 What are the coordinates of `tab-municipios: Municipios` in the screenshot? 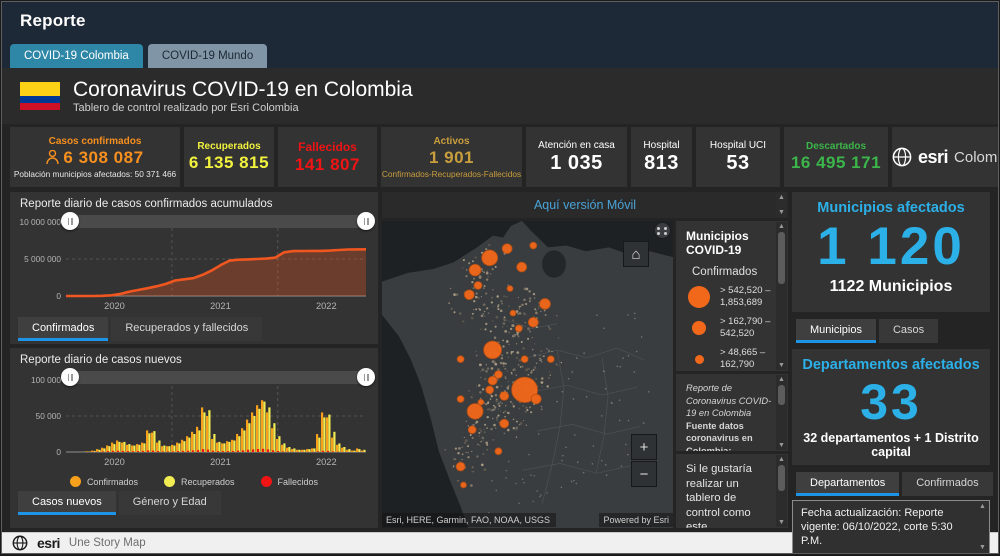 It's located at (836, 331).